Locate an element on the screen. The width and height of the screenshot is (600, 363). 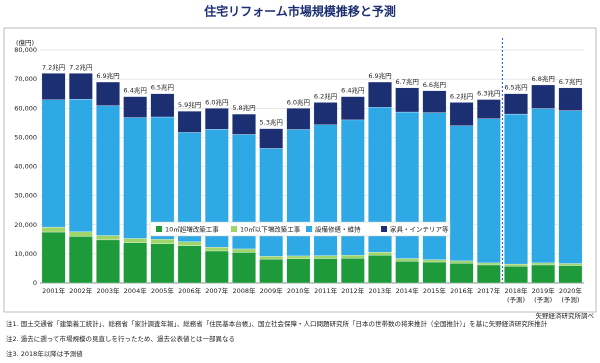
x-tick-label: 2006年 is located at coordinates (190, 291).